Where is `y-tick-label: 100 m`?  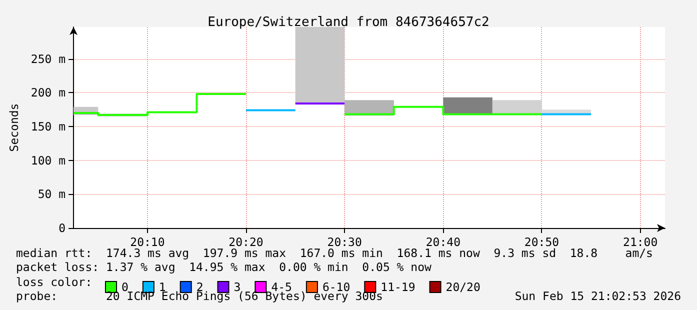 y-tick-label: 100 m is located at coordinates (48, 160).